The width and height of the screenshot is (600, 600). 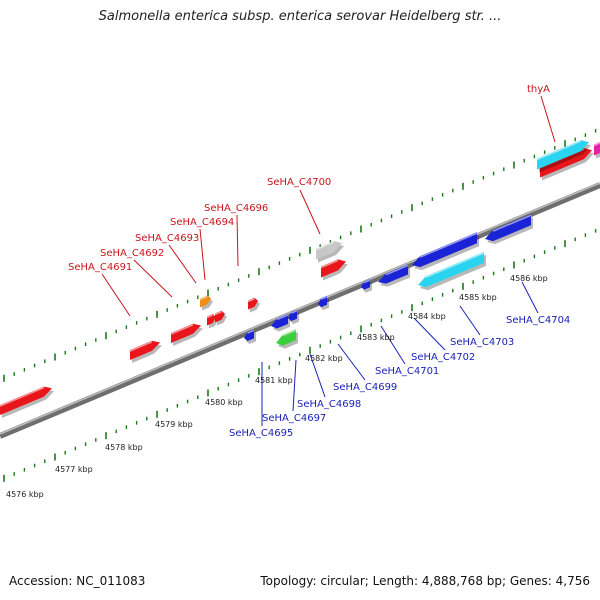 I want to click on kbp-label: 4579 kbp, so click(x=174, y=424).